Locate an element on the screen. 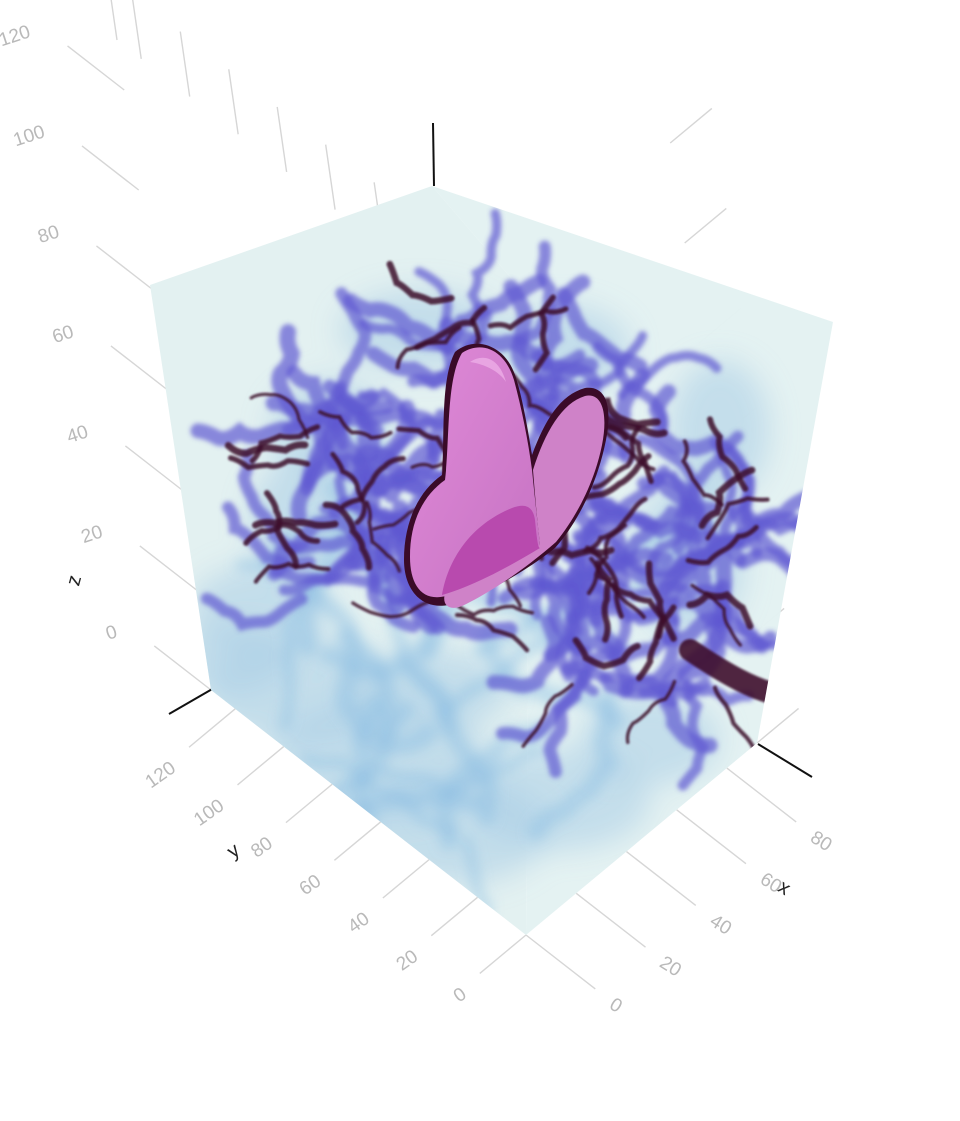 This screenshot has height=1121, width=960. x-tick-2: 40 is located at coordinates (720, 925).